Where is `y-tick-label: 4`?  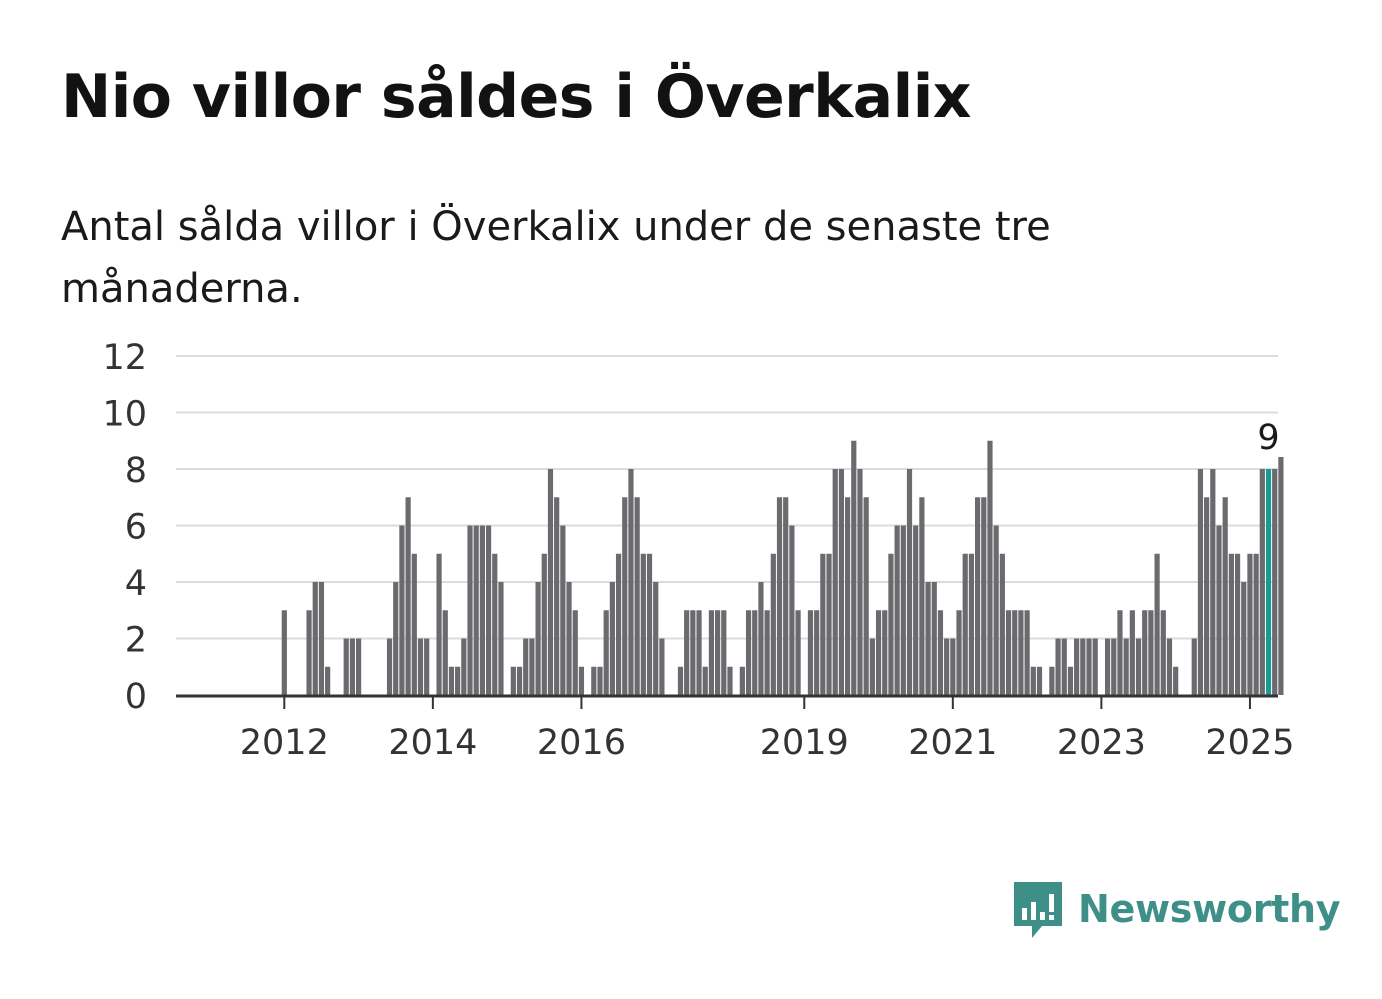 y-tick-label: 4 is located at coordinates (136, 584).